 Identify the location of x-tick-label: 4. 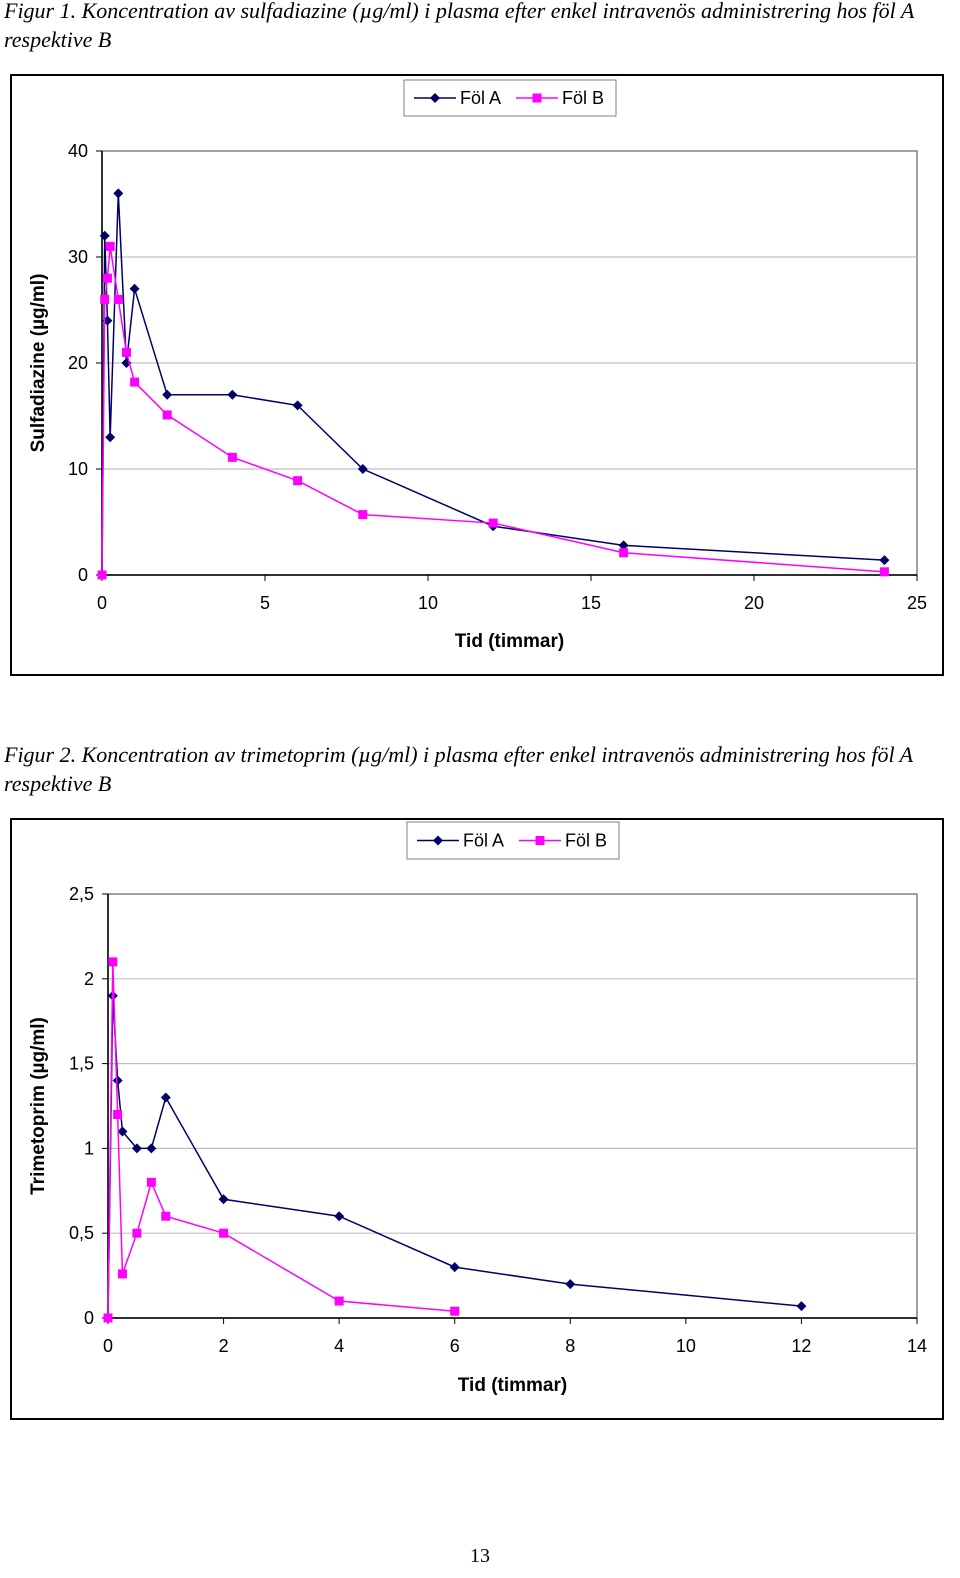
(339, 1346).